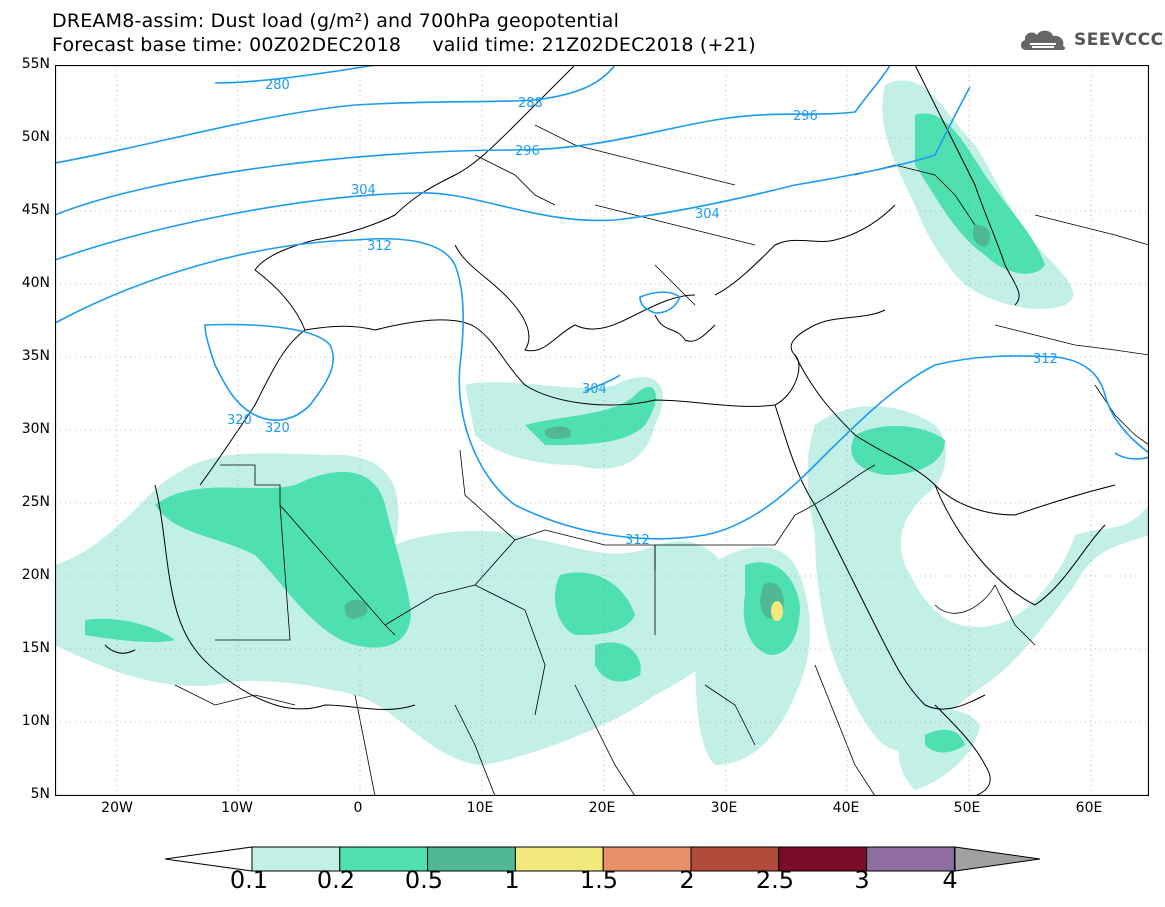 The height and width of the screenshot is (907, 1165). I want to click on colorbar-high-arrow, so click(997, 859).